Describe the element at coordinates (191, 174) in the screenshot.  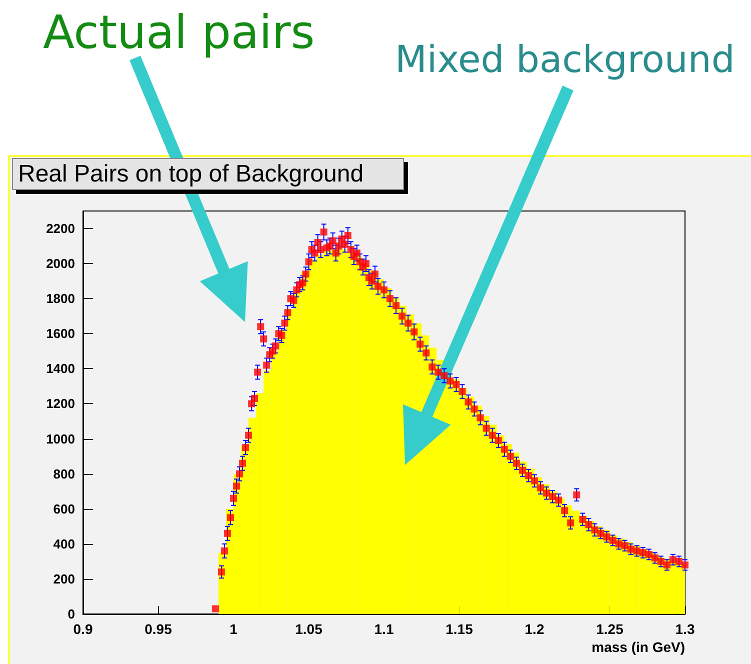
I see `chart-title: Real Pairs on top of Background` at that location.